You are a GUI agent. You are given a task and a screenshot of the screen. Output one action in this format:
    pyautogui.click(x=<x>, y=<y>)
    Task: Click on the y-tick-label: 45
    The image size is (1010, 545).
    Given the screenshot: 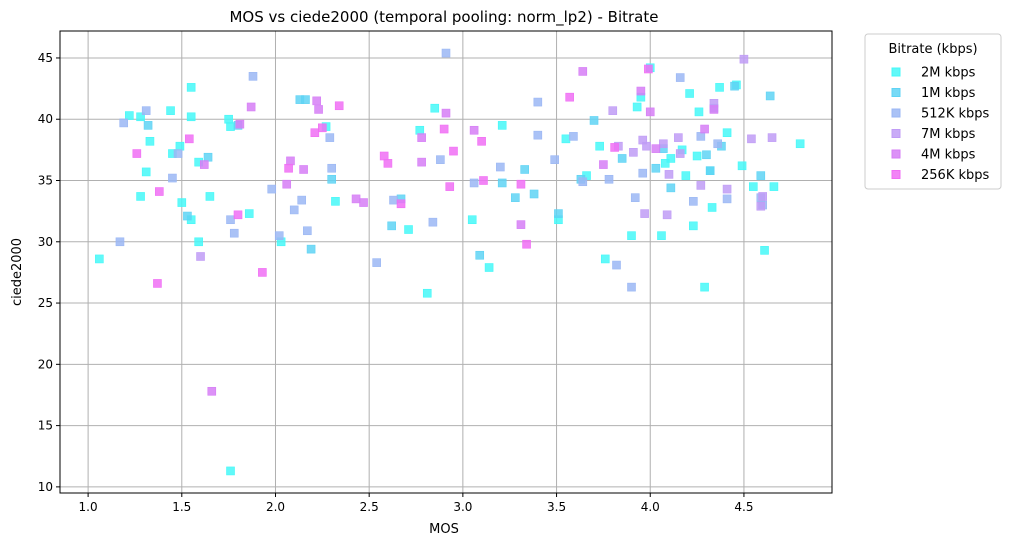 What is the action you would take?
    pyautogui.click(x=45, y=58)
    